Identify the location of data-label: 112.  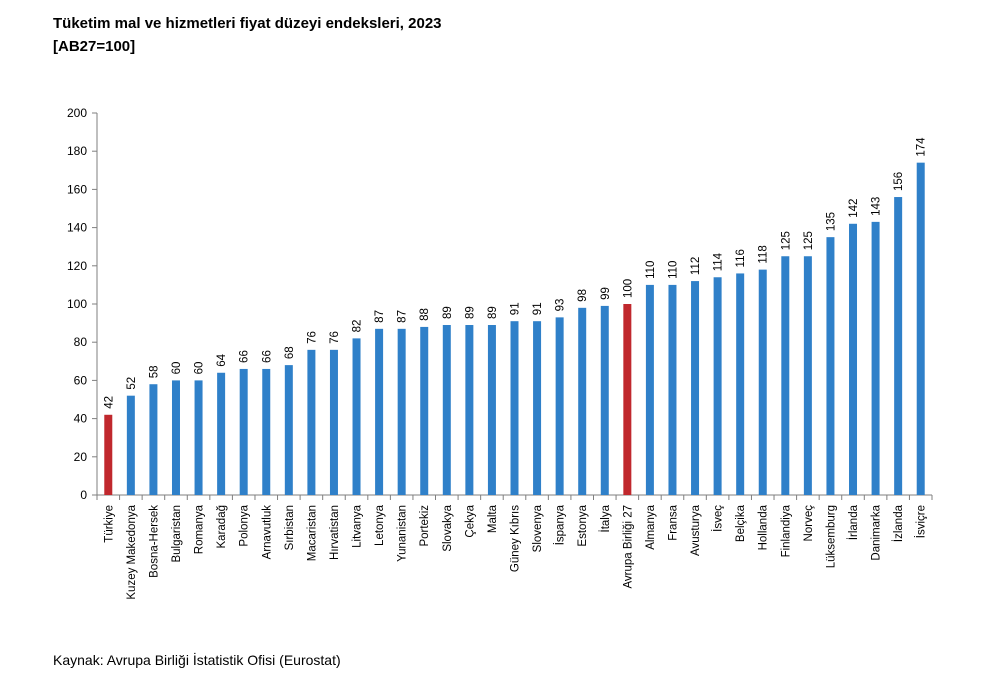
(696, 266).